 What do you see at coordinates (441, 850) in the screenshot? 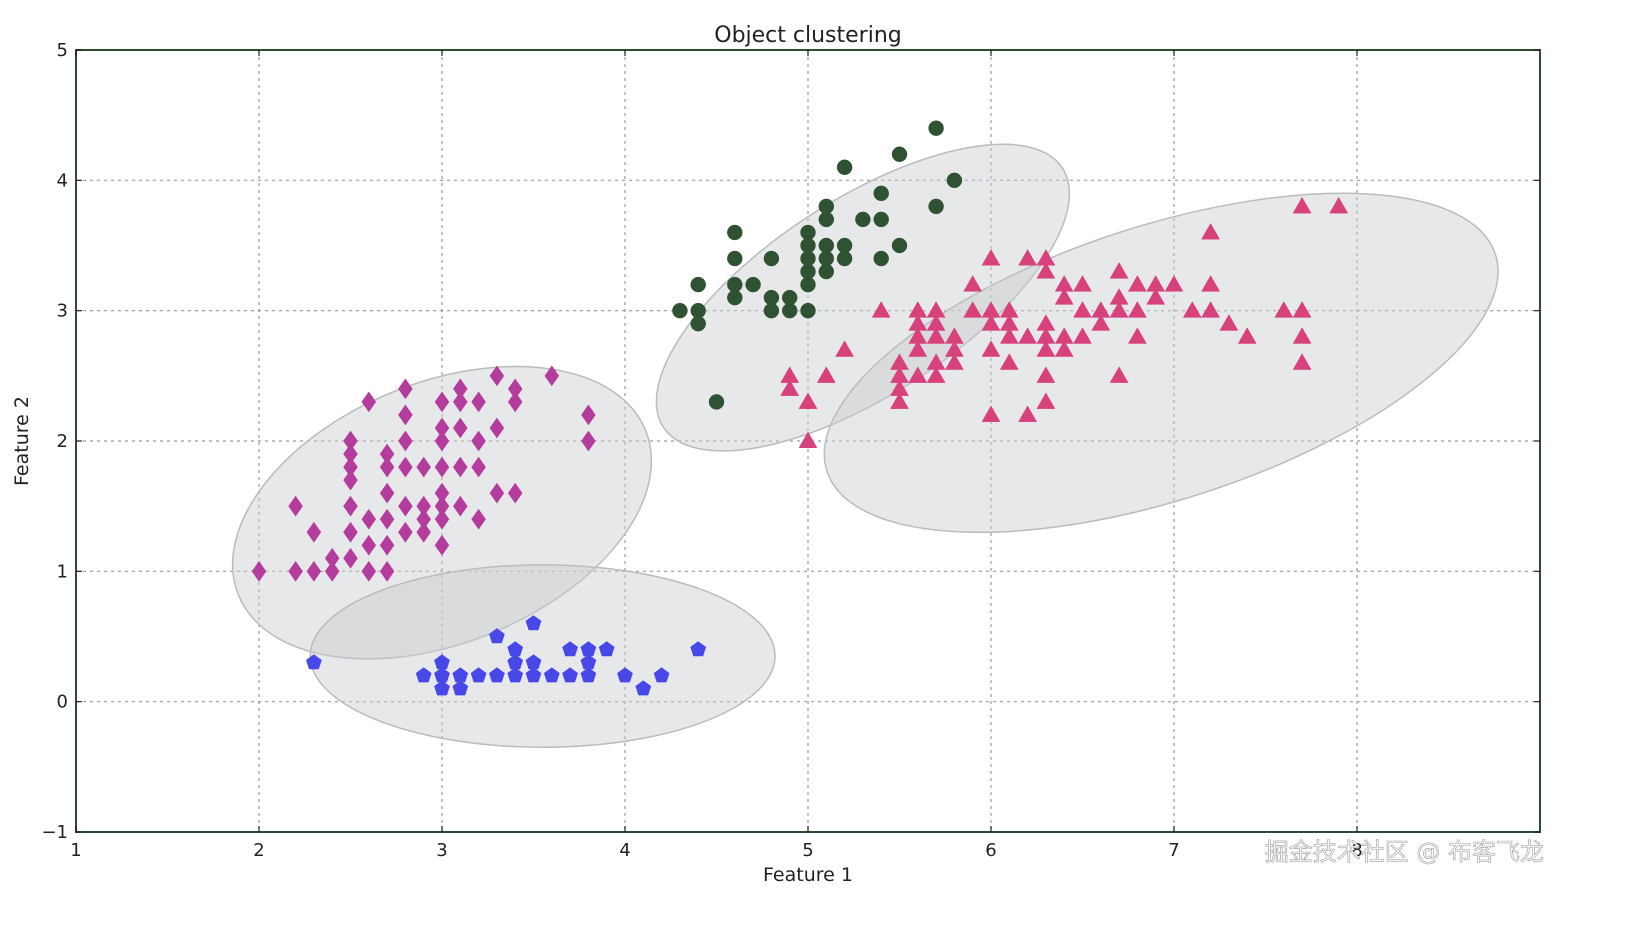
I see `x-tick-label: 3` at bounding box center [441, 850].